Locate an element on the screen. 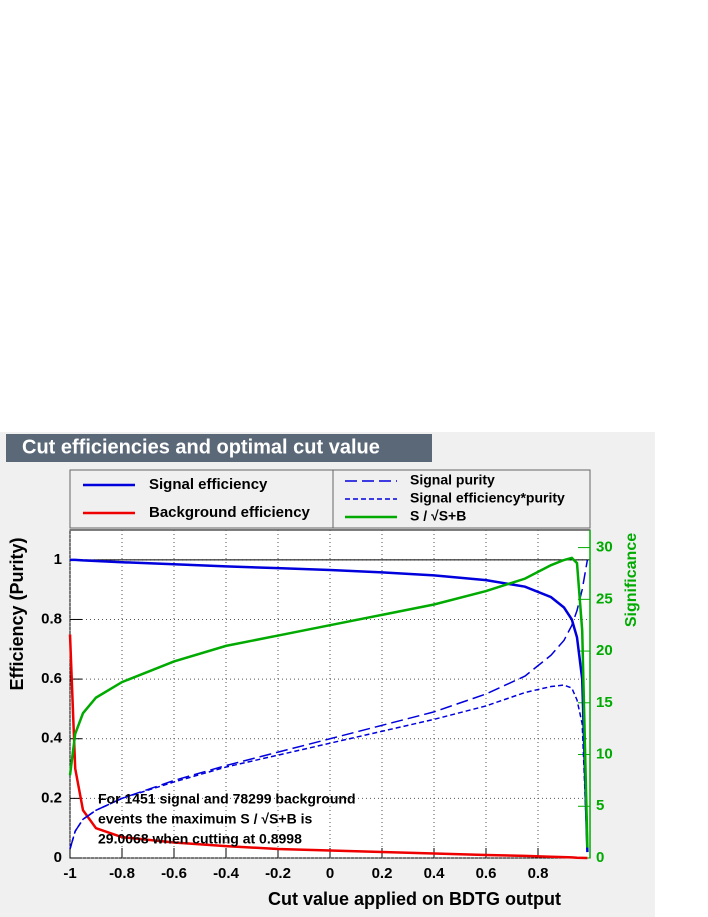 The height and width of the screenshot is (917, 708). annotation: For 1451 signal and 78299 background is located at coordinates (227, 799).